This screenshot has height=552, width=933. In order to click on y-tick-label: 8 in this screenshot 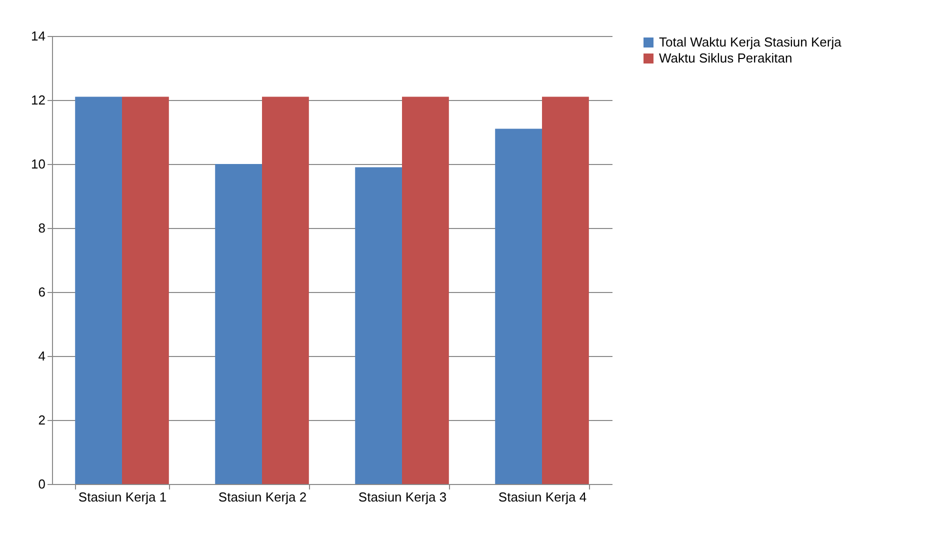, I will do `click(42, 228)`.